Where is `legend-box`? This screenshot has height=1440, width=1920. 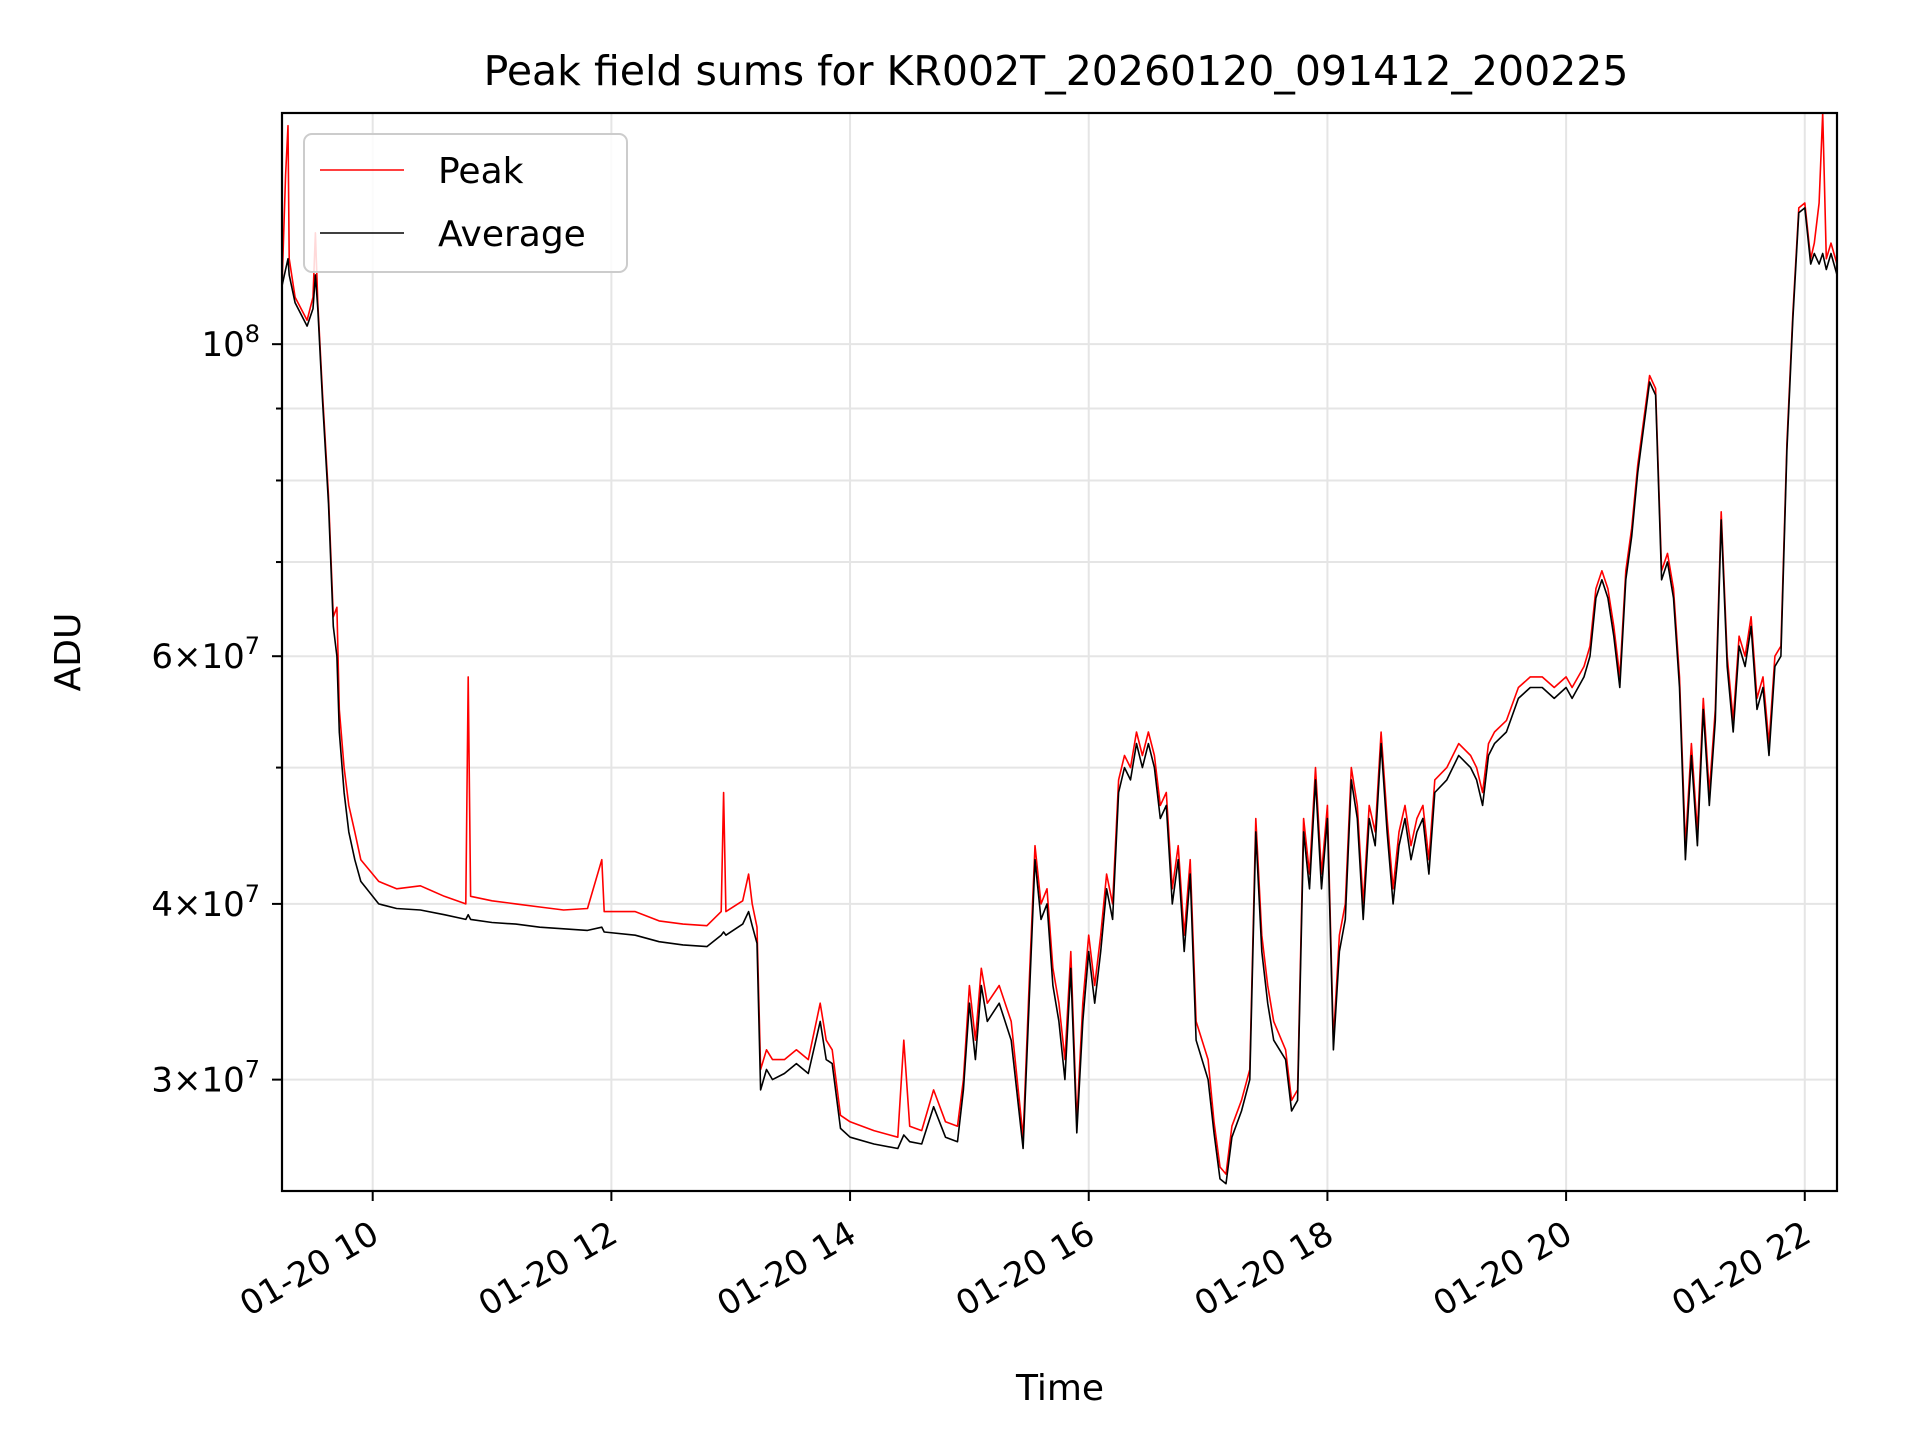
legend-box is located at coordinates (465, 203).